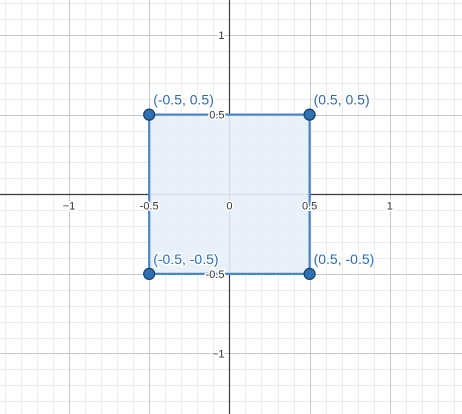  What do you see at coordinates (309, 207) in the screenshot?
I see `x-tick-label: 0.5` at bounding box center [309, 207].